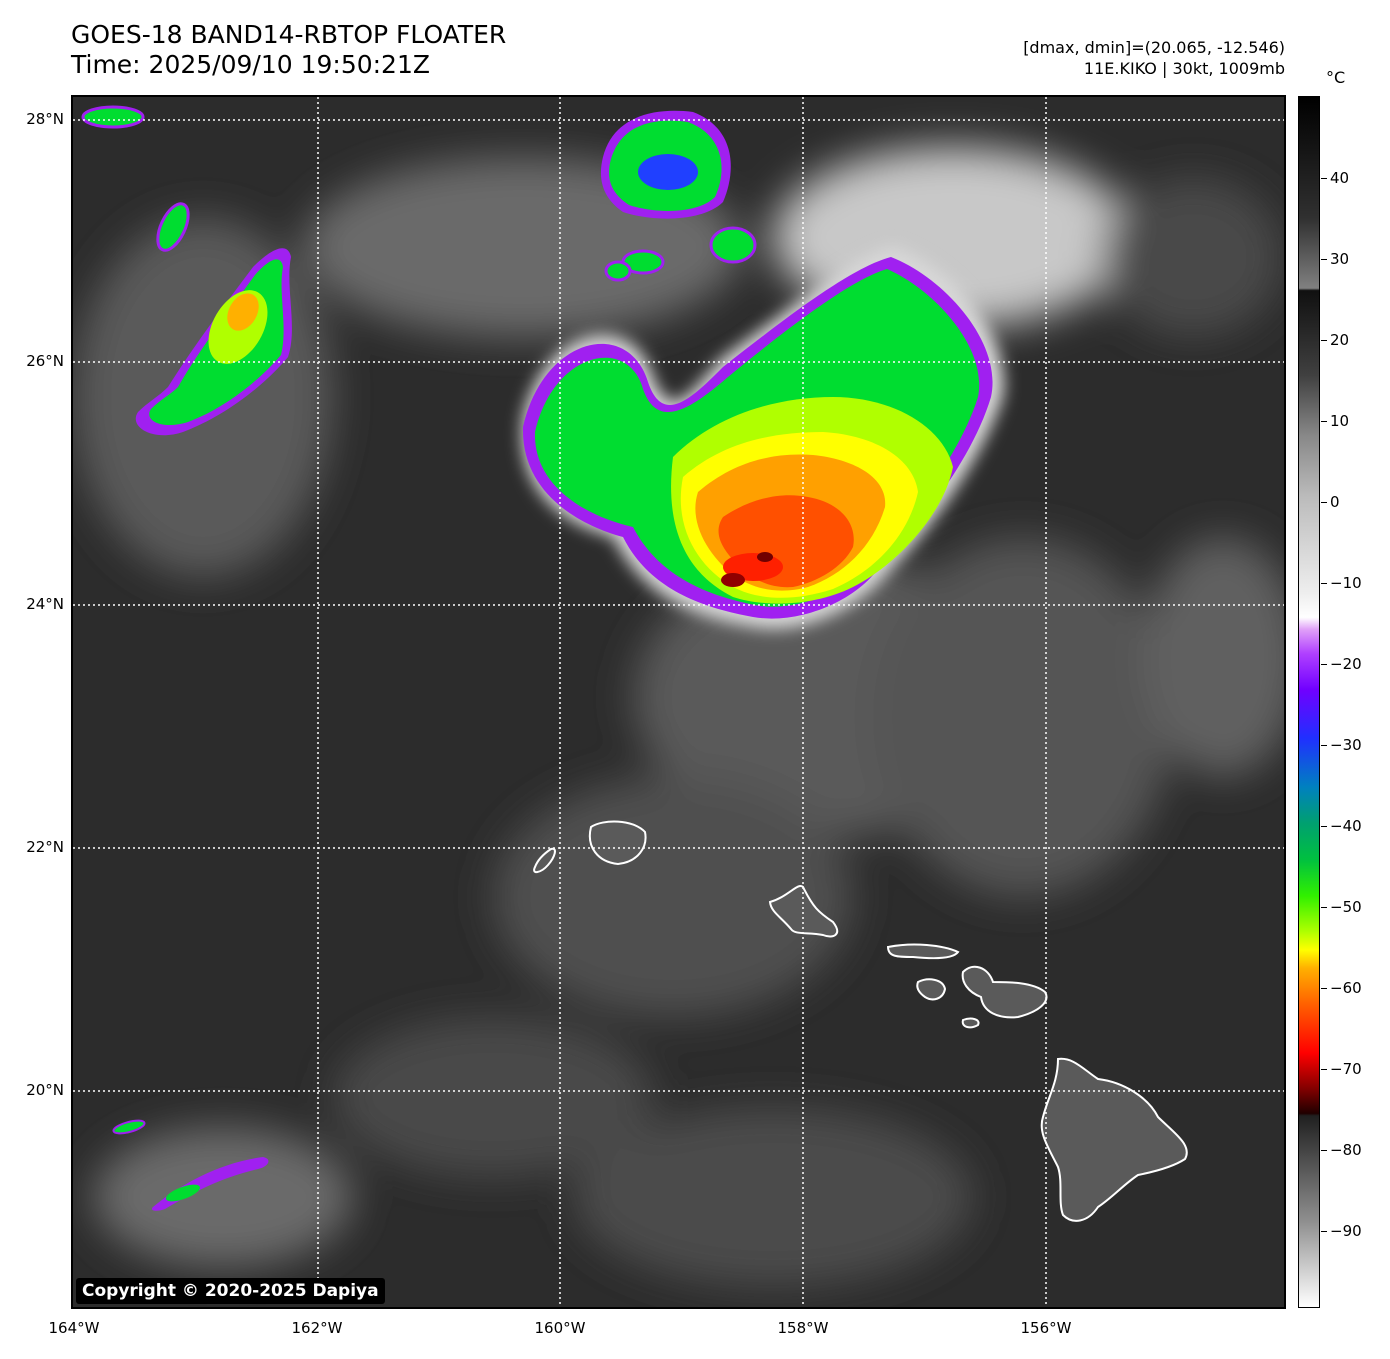 Image resolution: width=1390 pixels, height=1359 pixels. I want to click on lat-label-26n: 26°N, so click(45, 361).